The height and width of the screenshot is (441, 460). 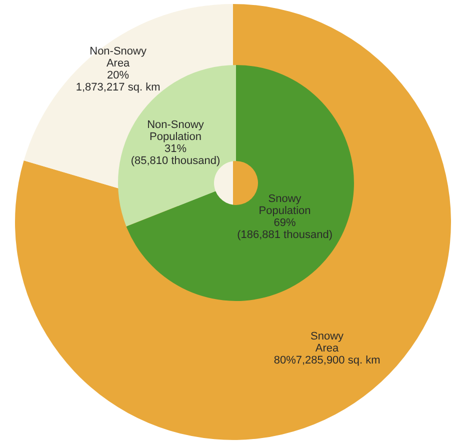 I want to click on slice-label: Non-Snowy Population, so click(x=175, y=130).